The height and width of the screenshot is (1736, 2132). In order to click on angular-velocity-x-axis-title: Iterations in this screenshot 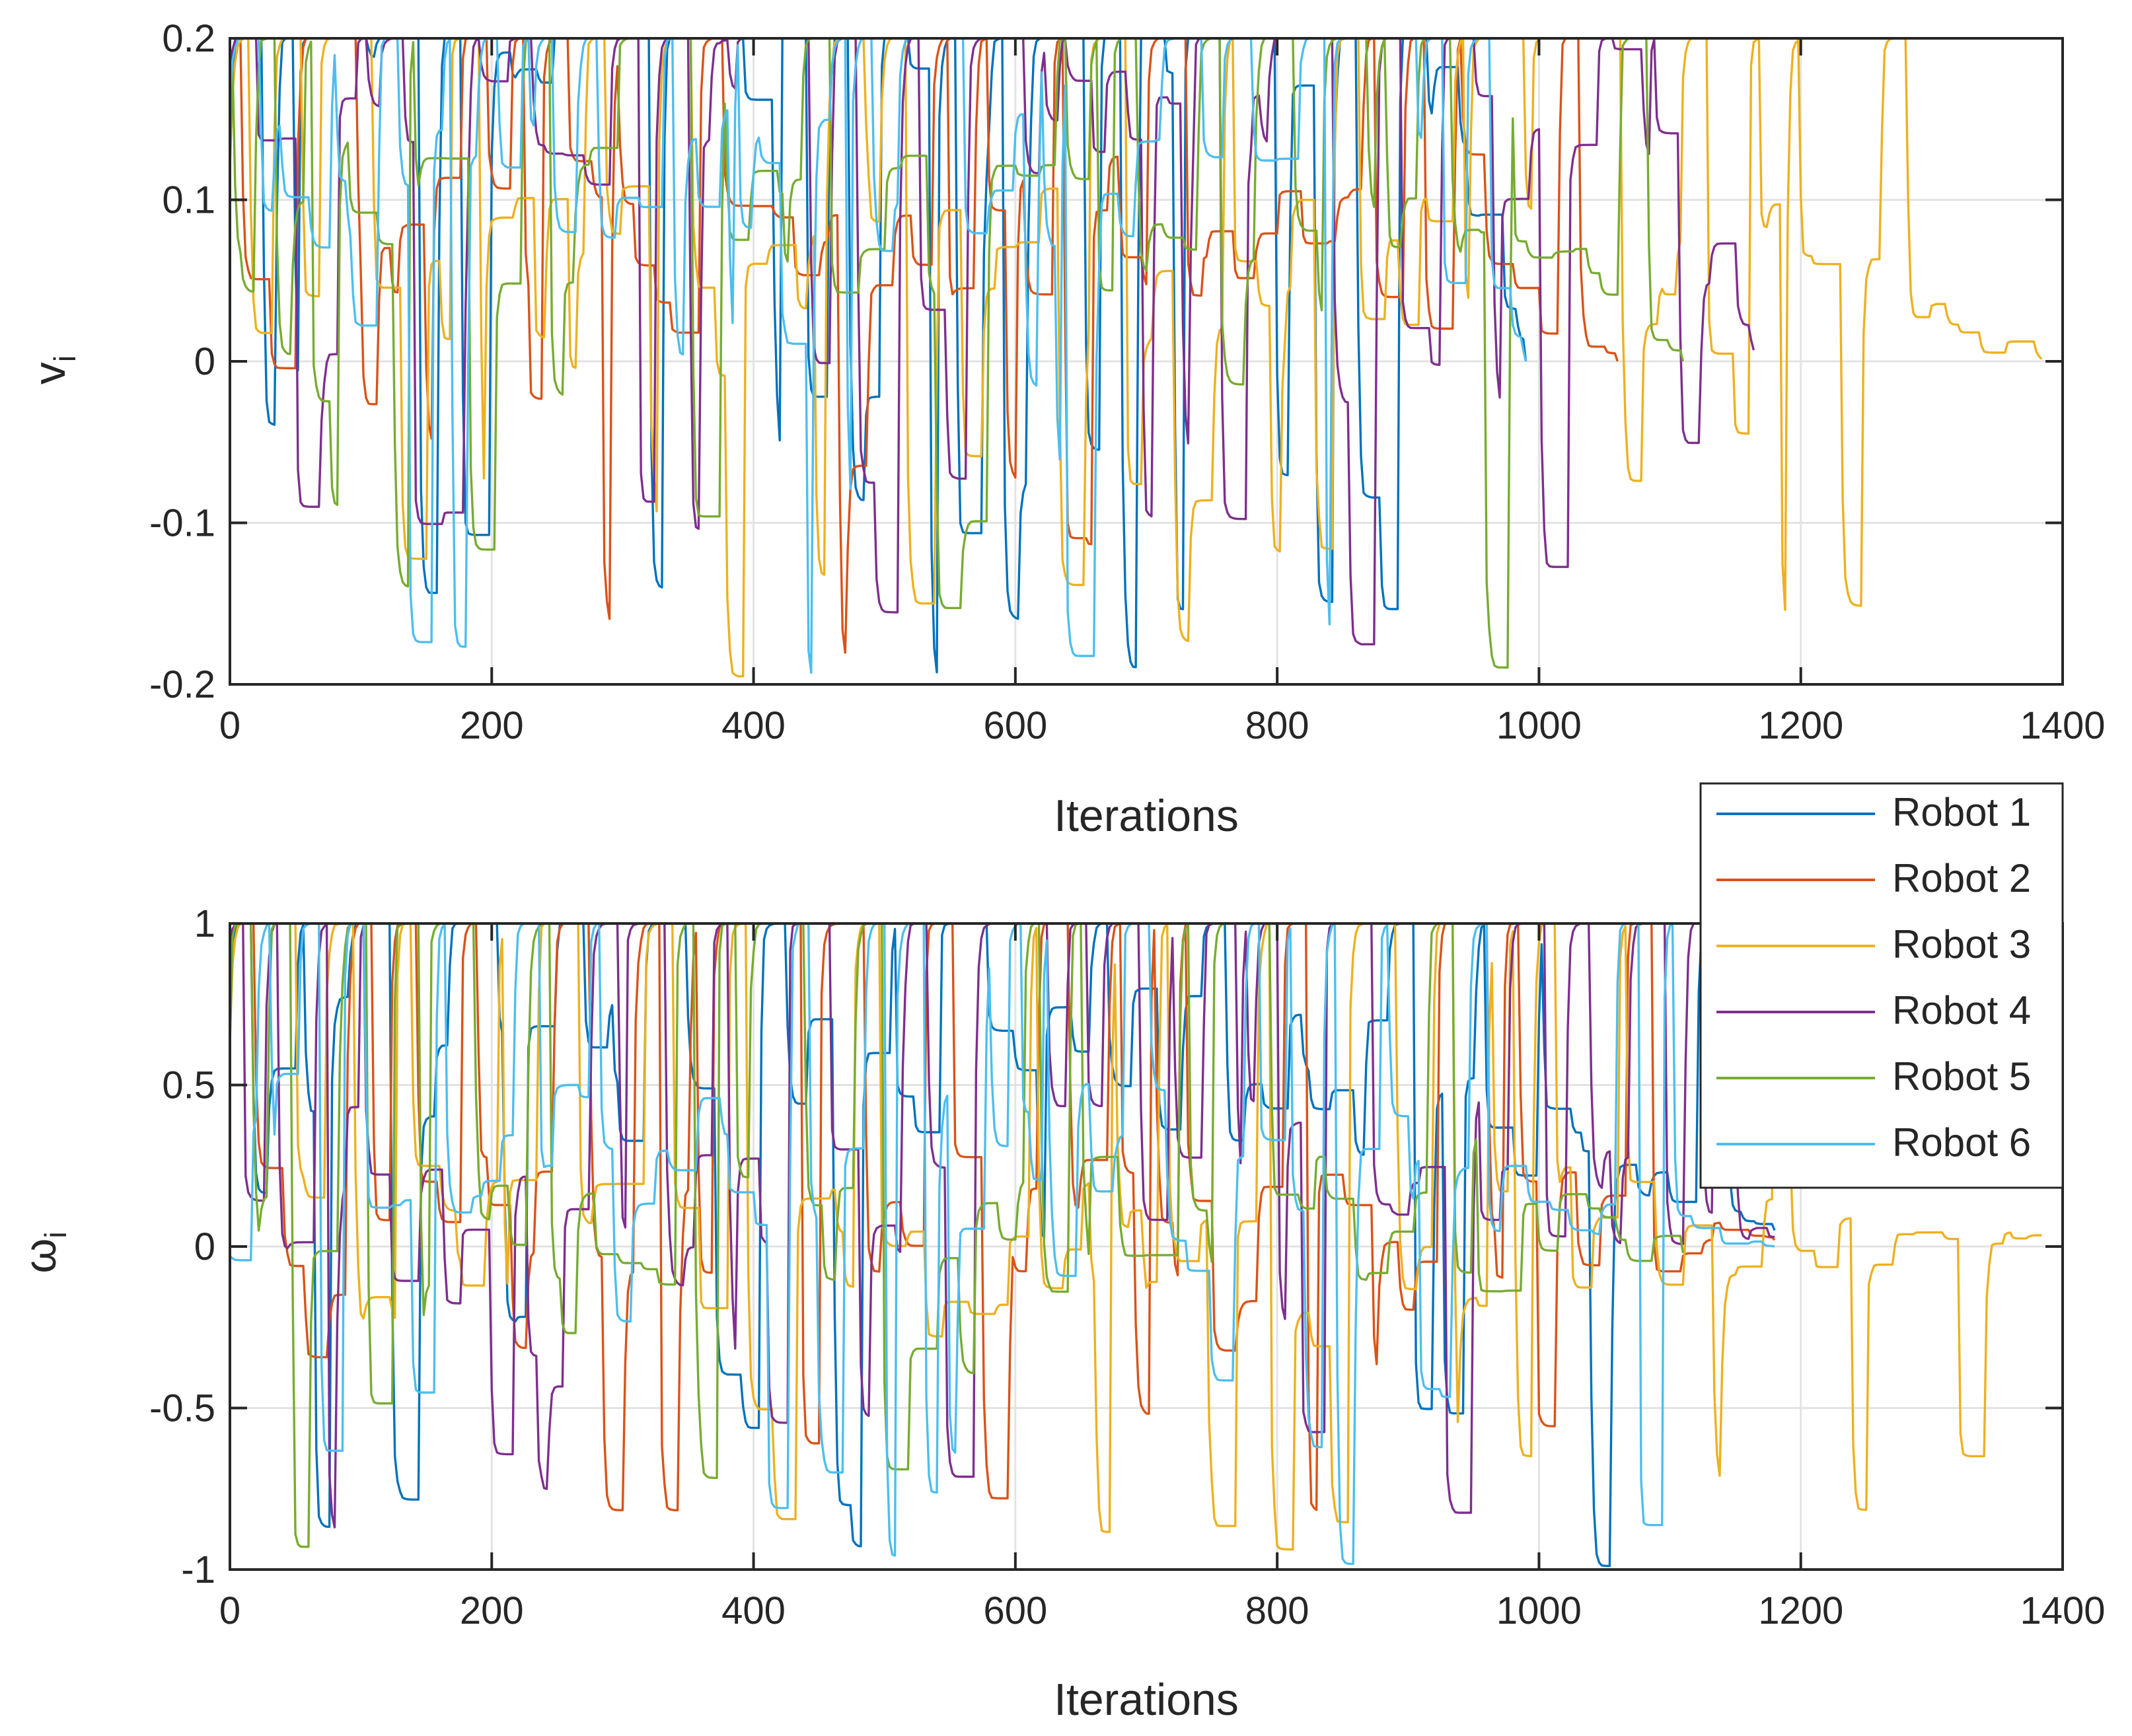, I will do `click(1146, 1700)`.